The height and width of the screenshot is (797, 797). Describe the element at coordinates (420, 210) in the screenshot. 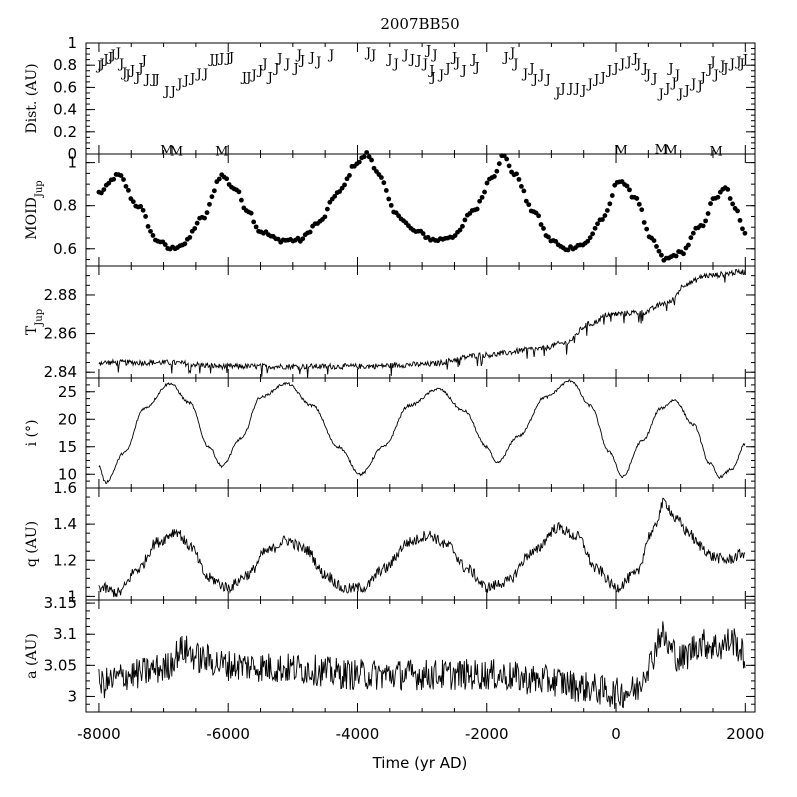

I see `panel-frame` at that location.